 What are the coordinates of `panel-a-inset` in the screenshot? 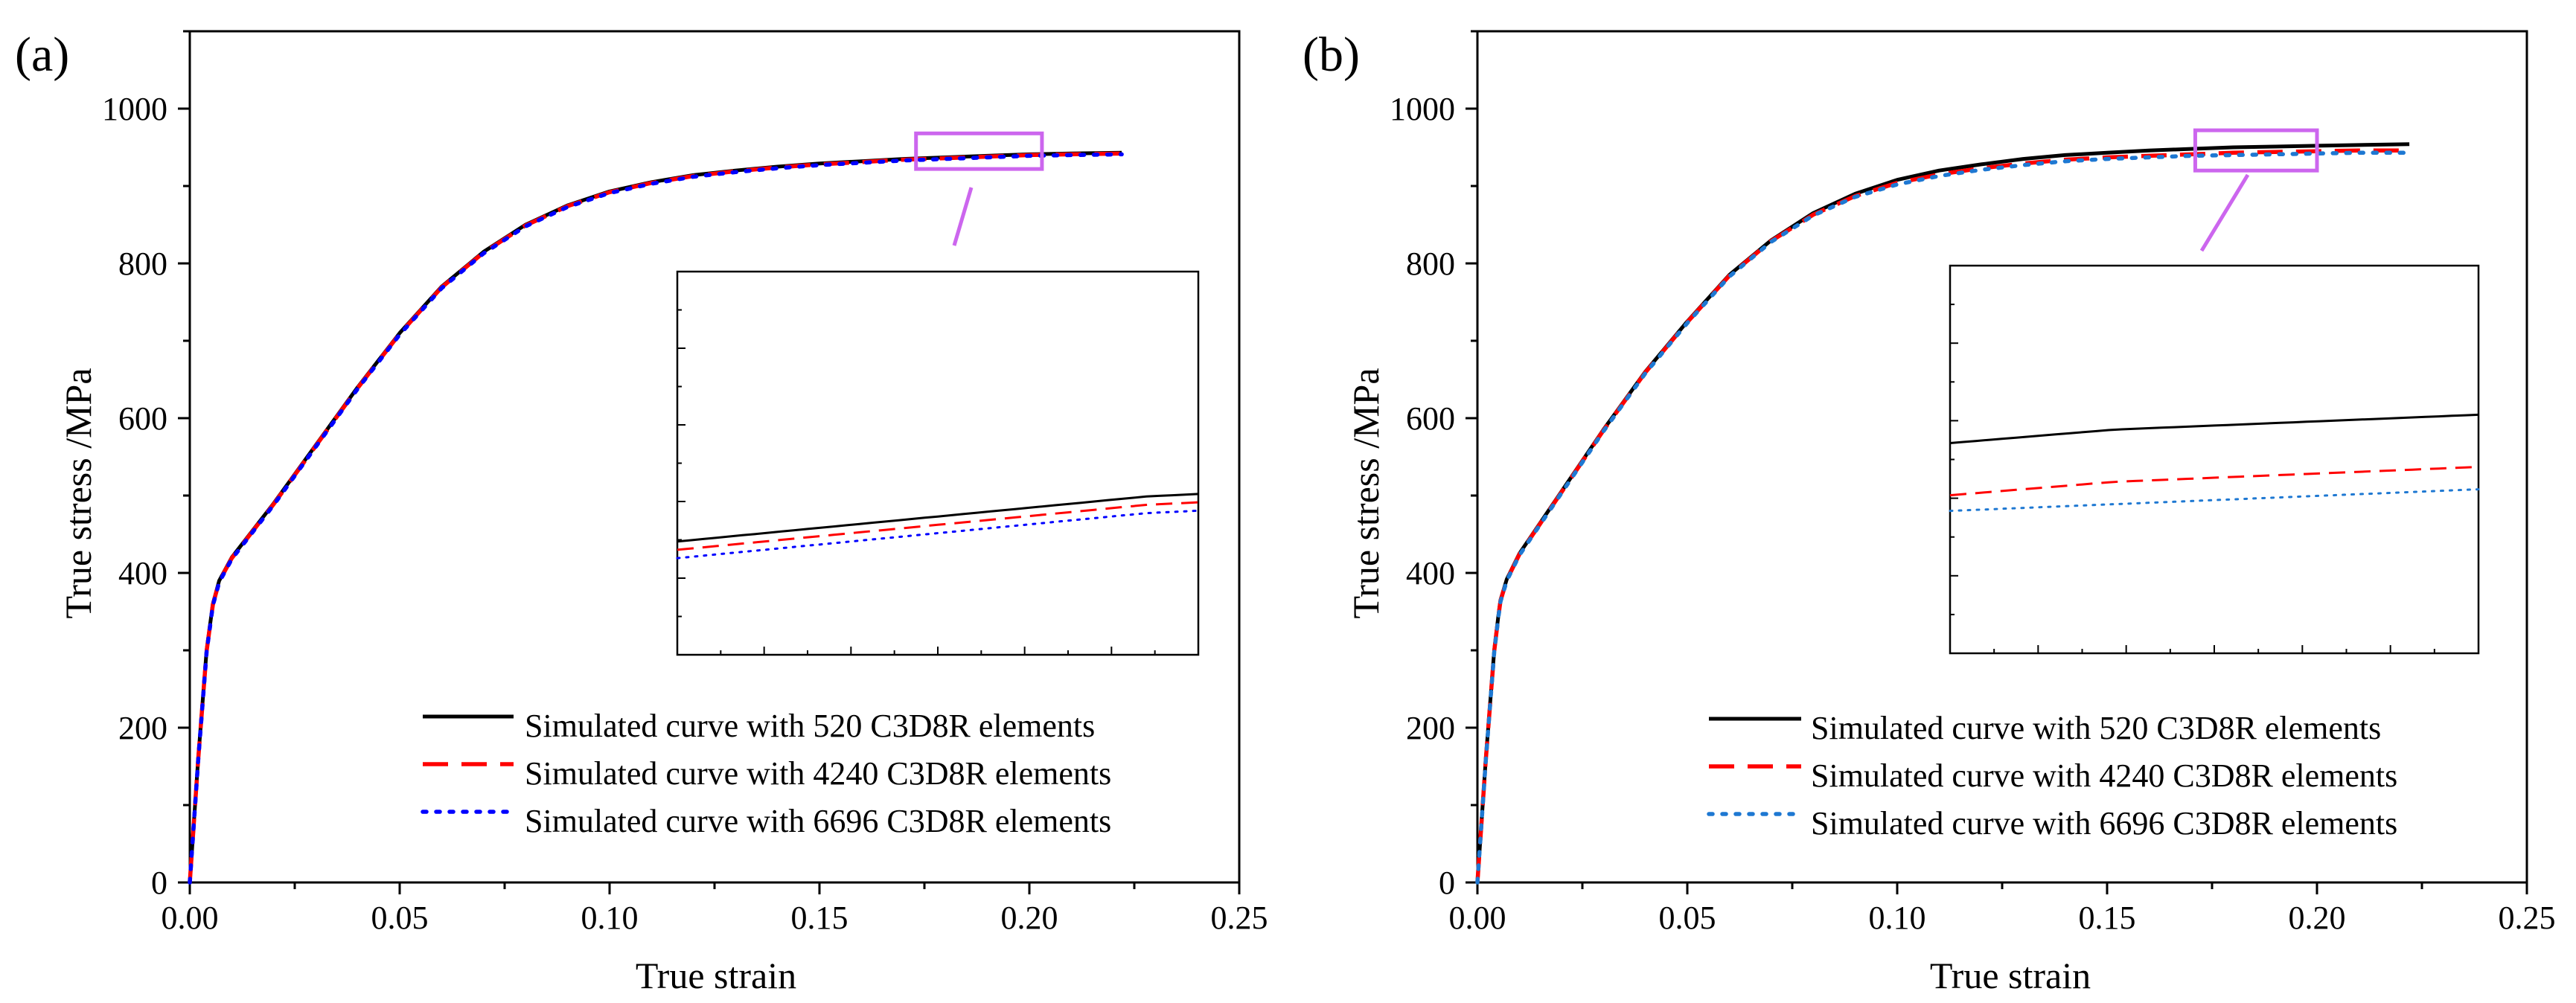 It's located at (938, 463).